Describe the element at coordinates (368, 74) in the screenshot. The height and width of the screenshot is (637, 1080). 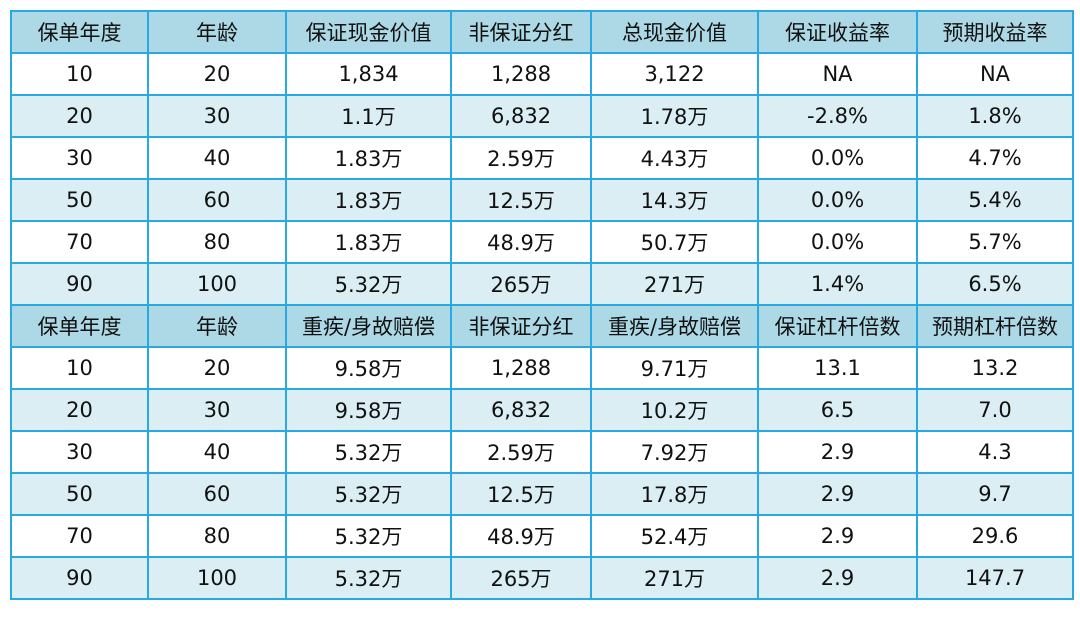
I see `table-cell-col3: 1,834` at that location.